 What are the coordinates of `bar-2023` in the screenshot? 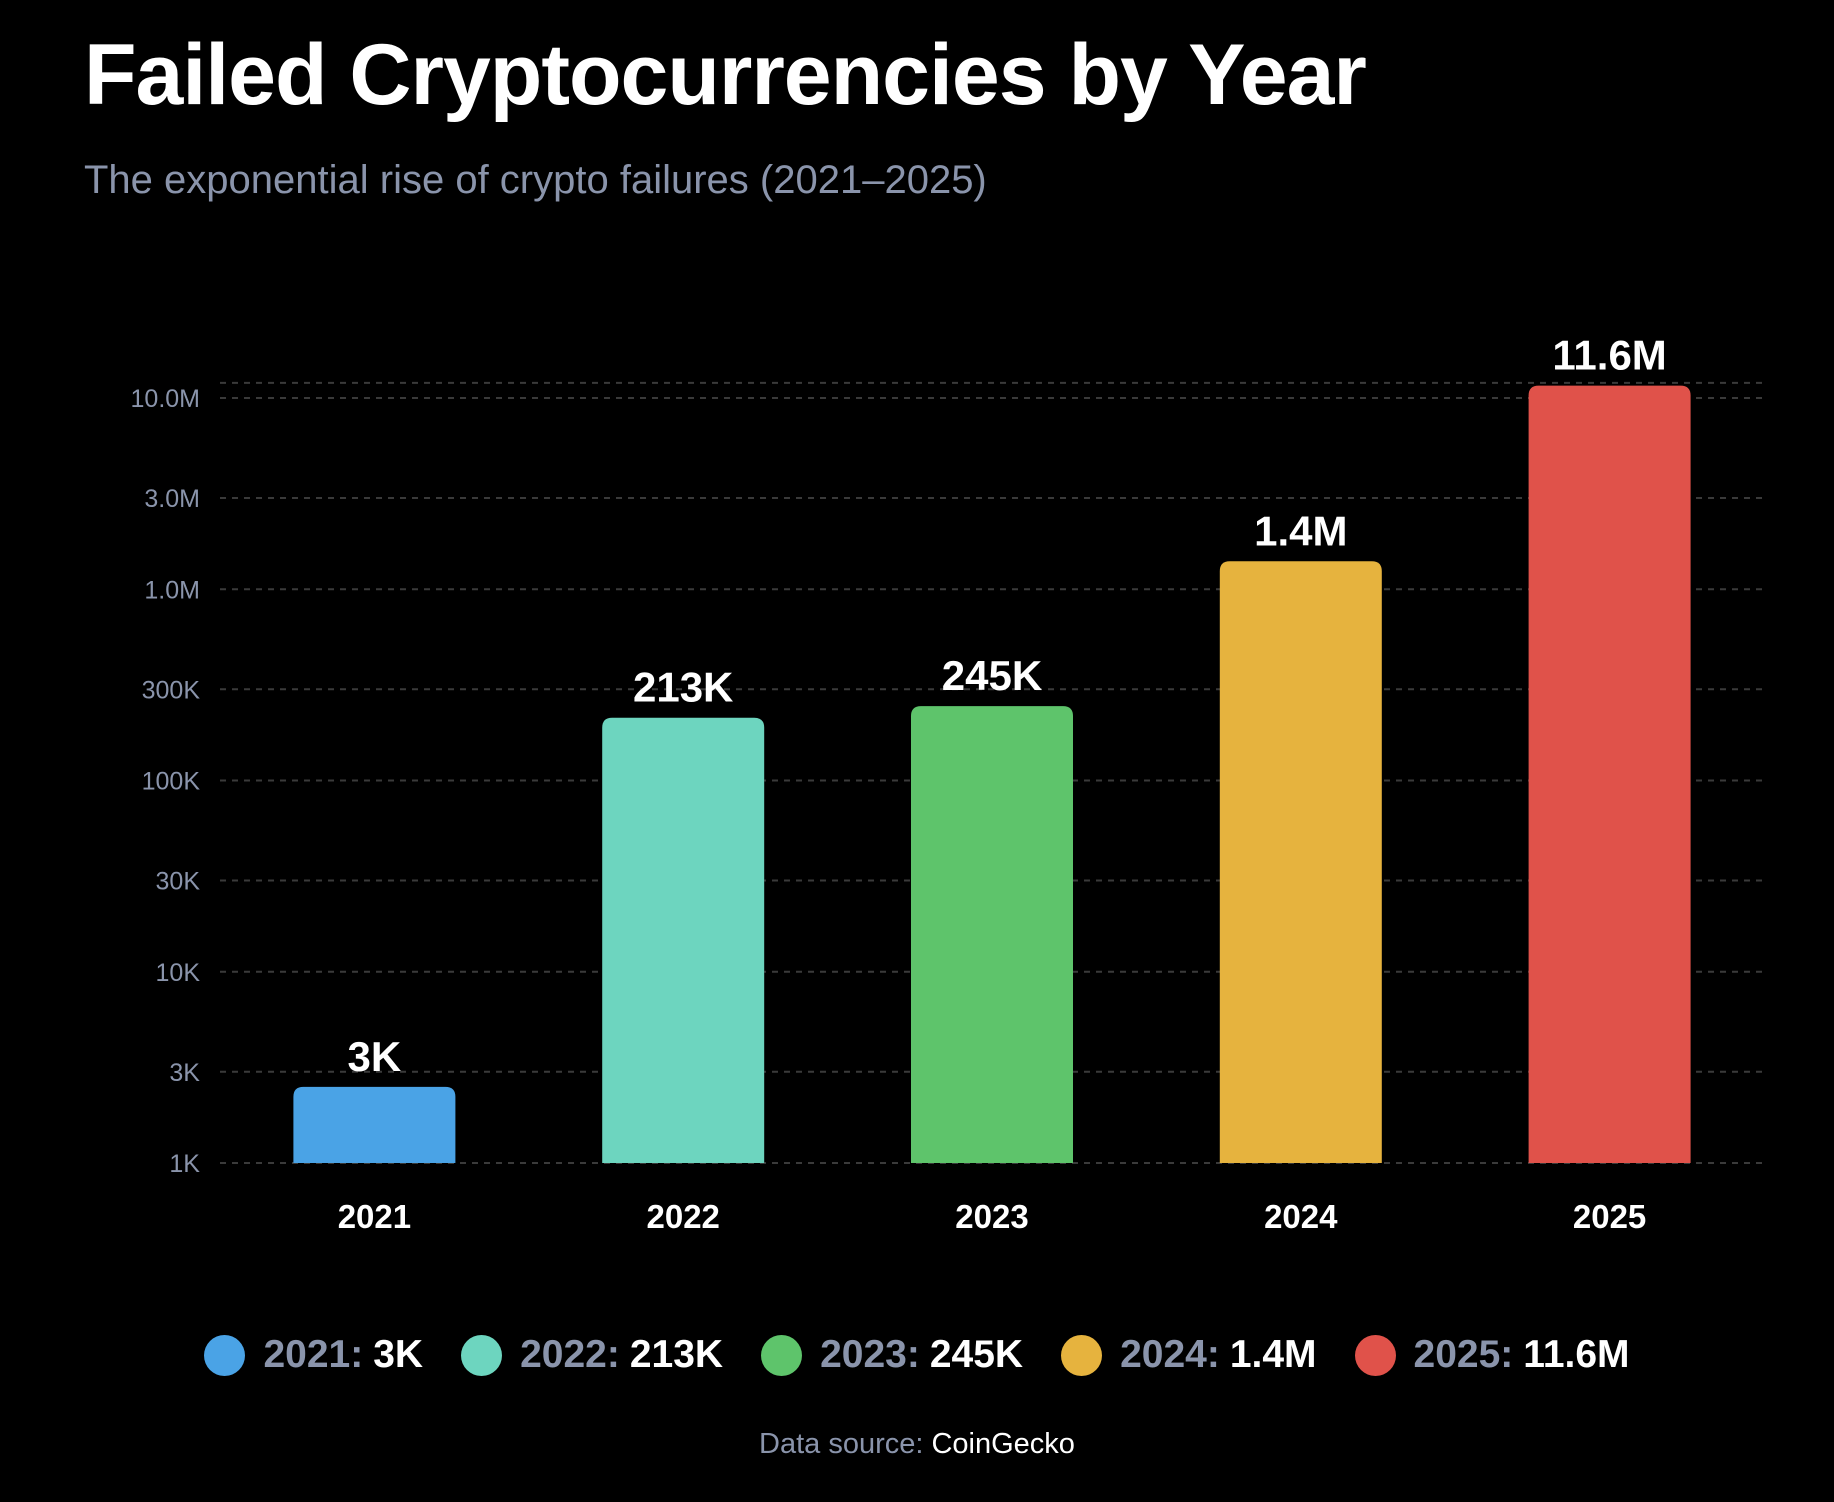 It's located at (992, 934).